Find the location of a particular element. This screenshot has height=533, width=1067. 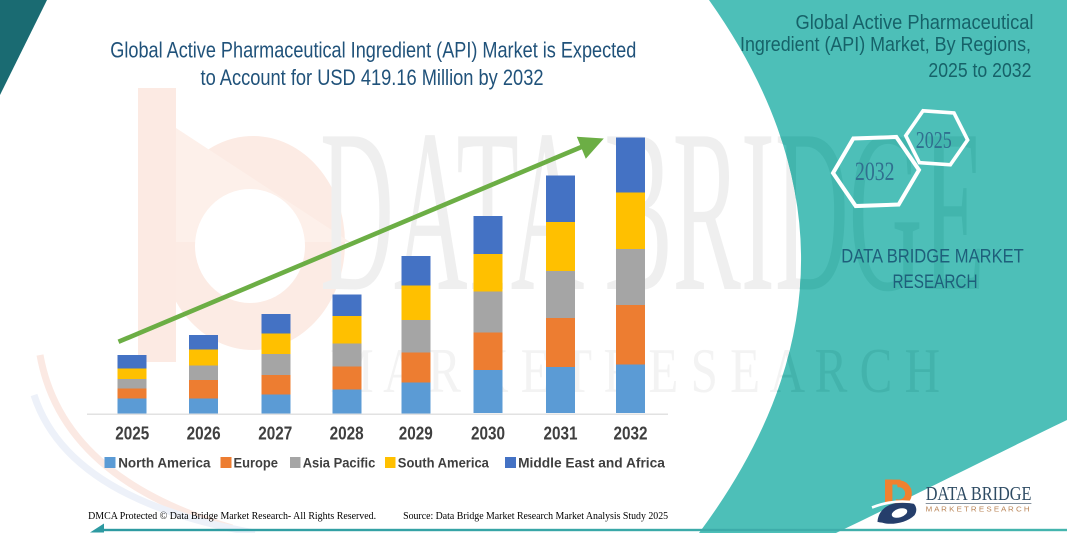

svg-text: M A R K E T R E S E A R C H is located at coordinates (978, 510).